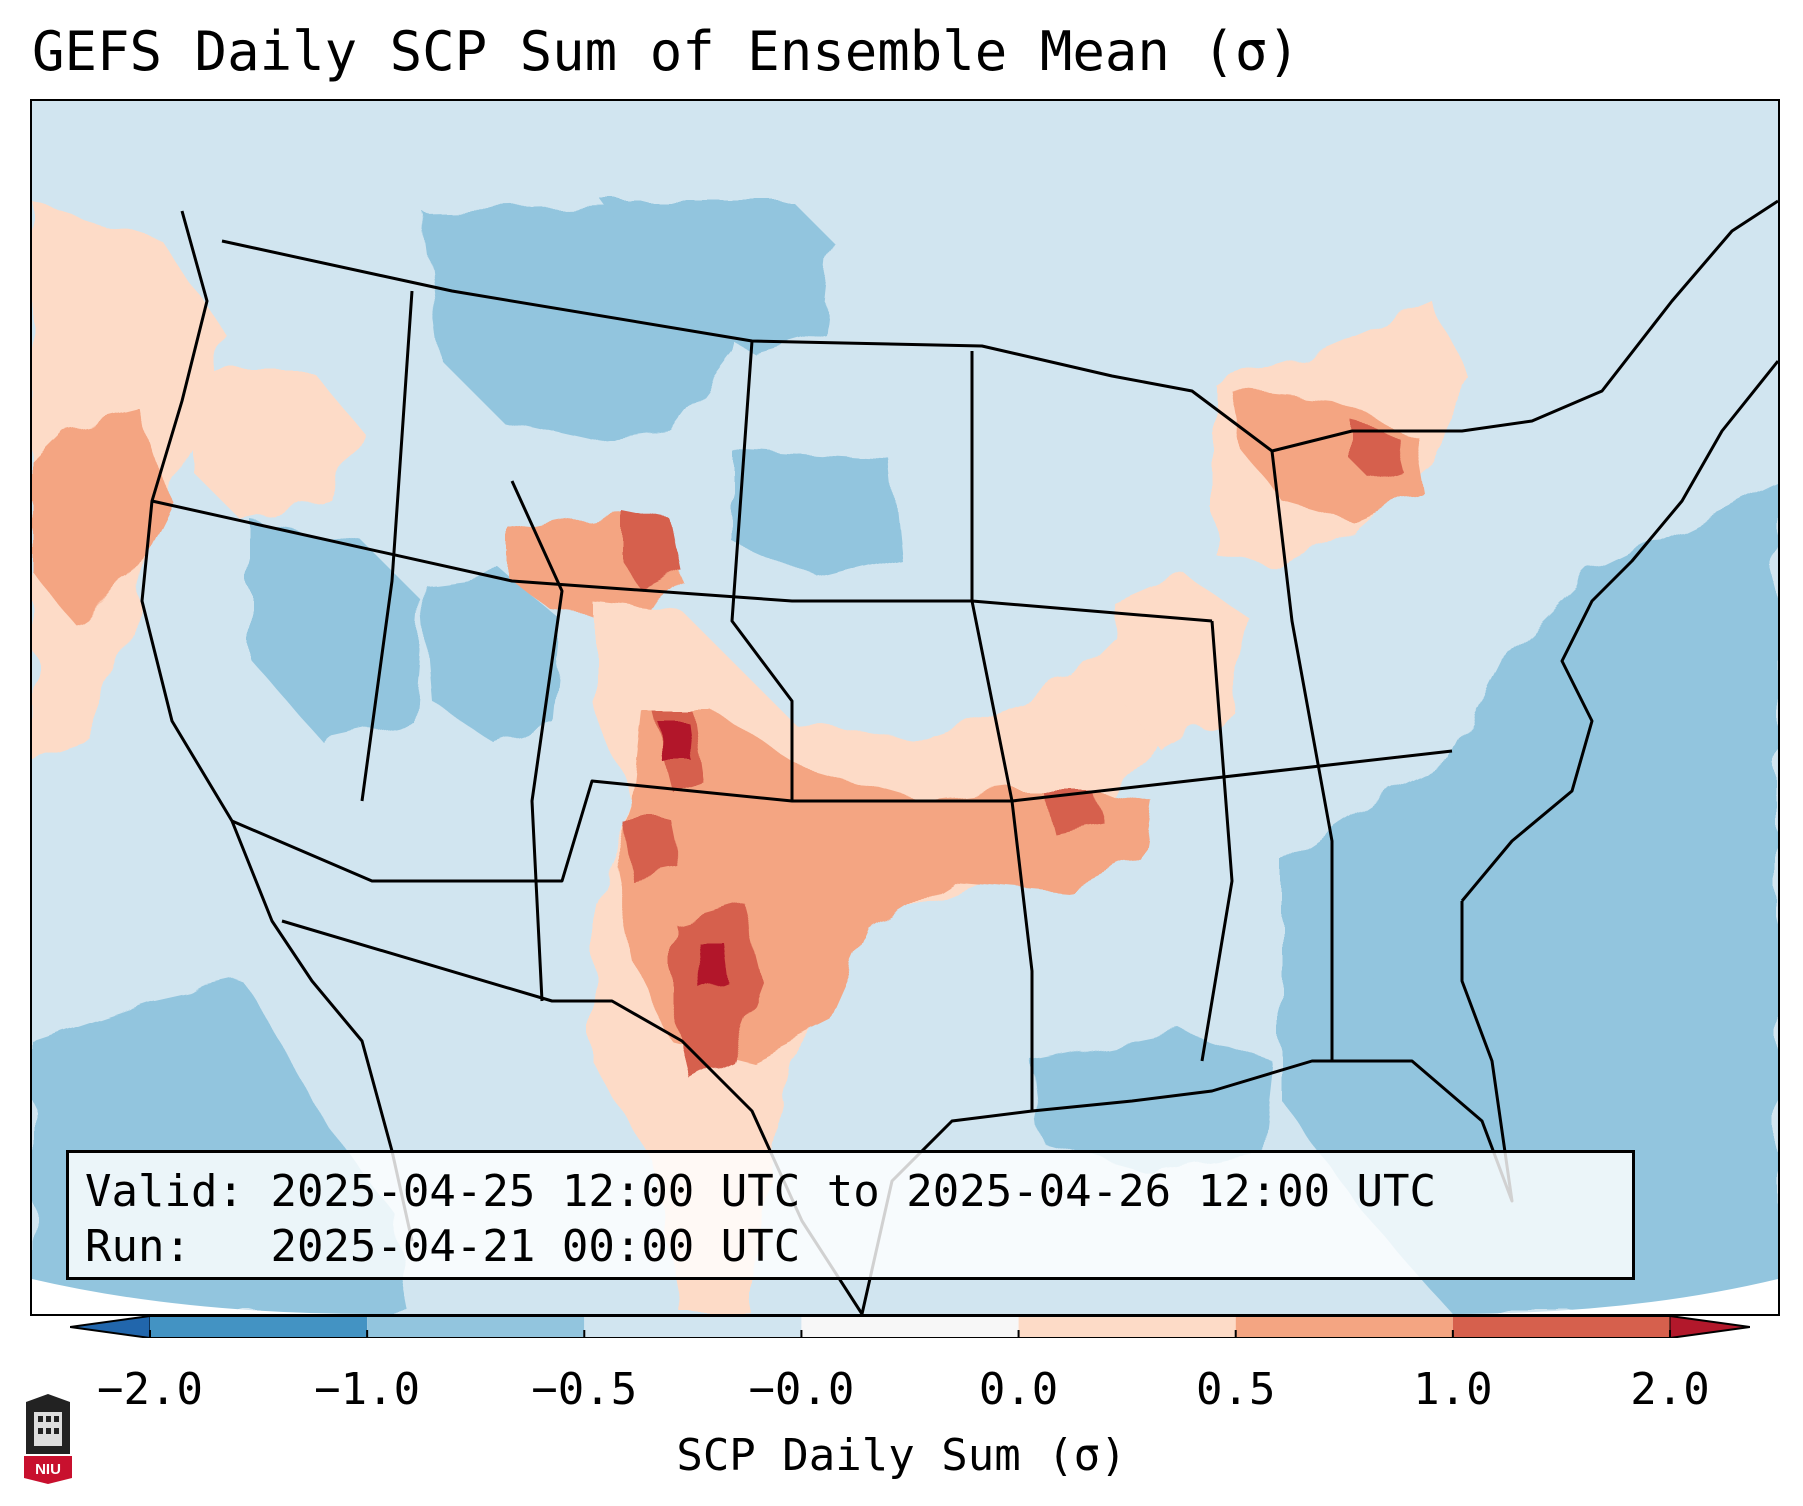 The width and height of the screenshot is (1803, 1506). What do you see at coordinates (1152, 1101) in the screenshot?
I see `gulf-negative-region` at bounding box center [1152, 1101].